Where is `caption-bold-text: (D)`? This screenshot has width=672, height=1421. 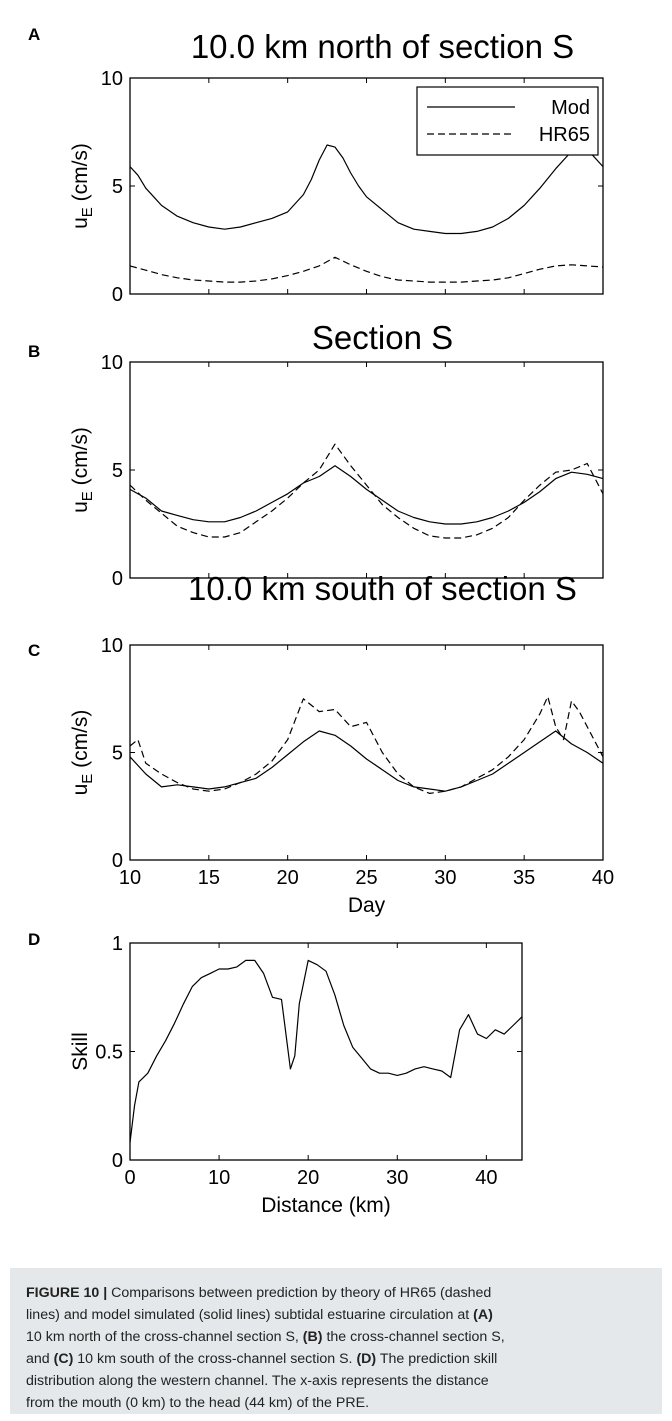
caption-bold-text: (D) is located at coordinates (366, 1359).